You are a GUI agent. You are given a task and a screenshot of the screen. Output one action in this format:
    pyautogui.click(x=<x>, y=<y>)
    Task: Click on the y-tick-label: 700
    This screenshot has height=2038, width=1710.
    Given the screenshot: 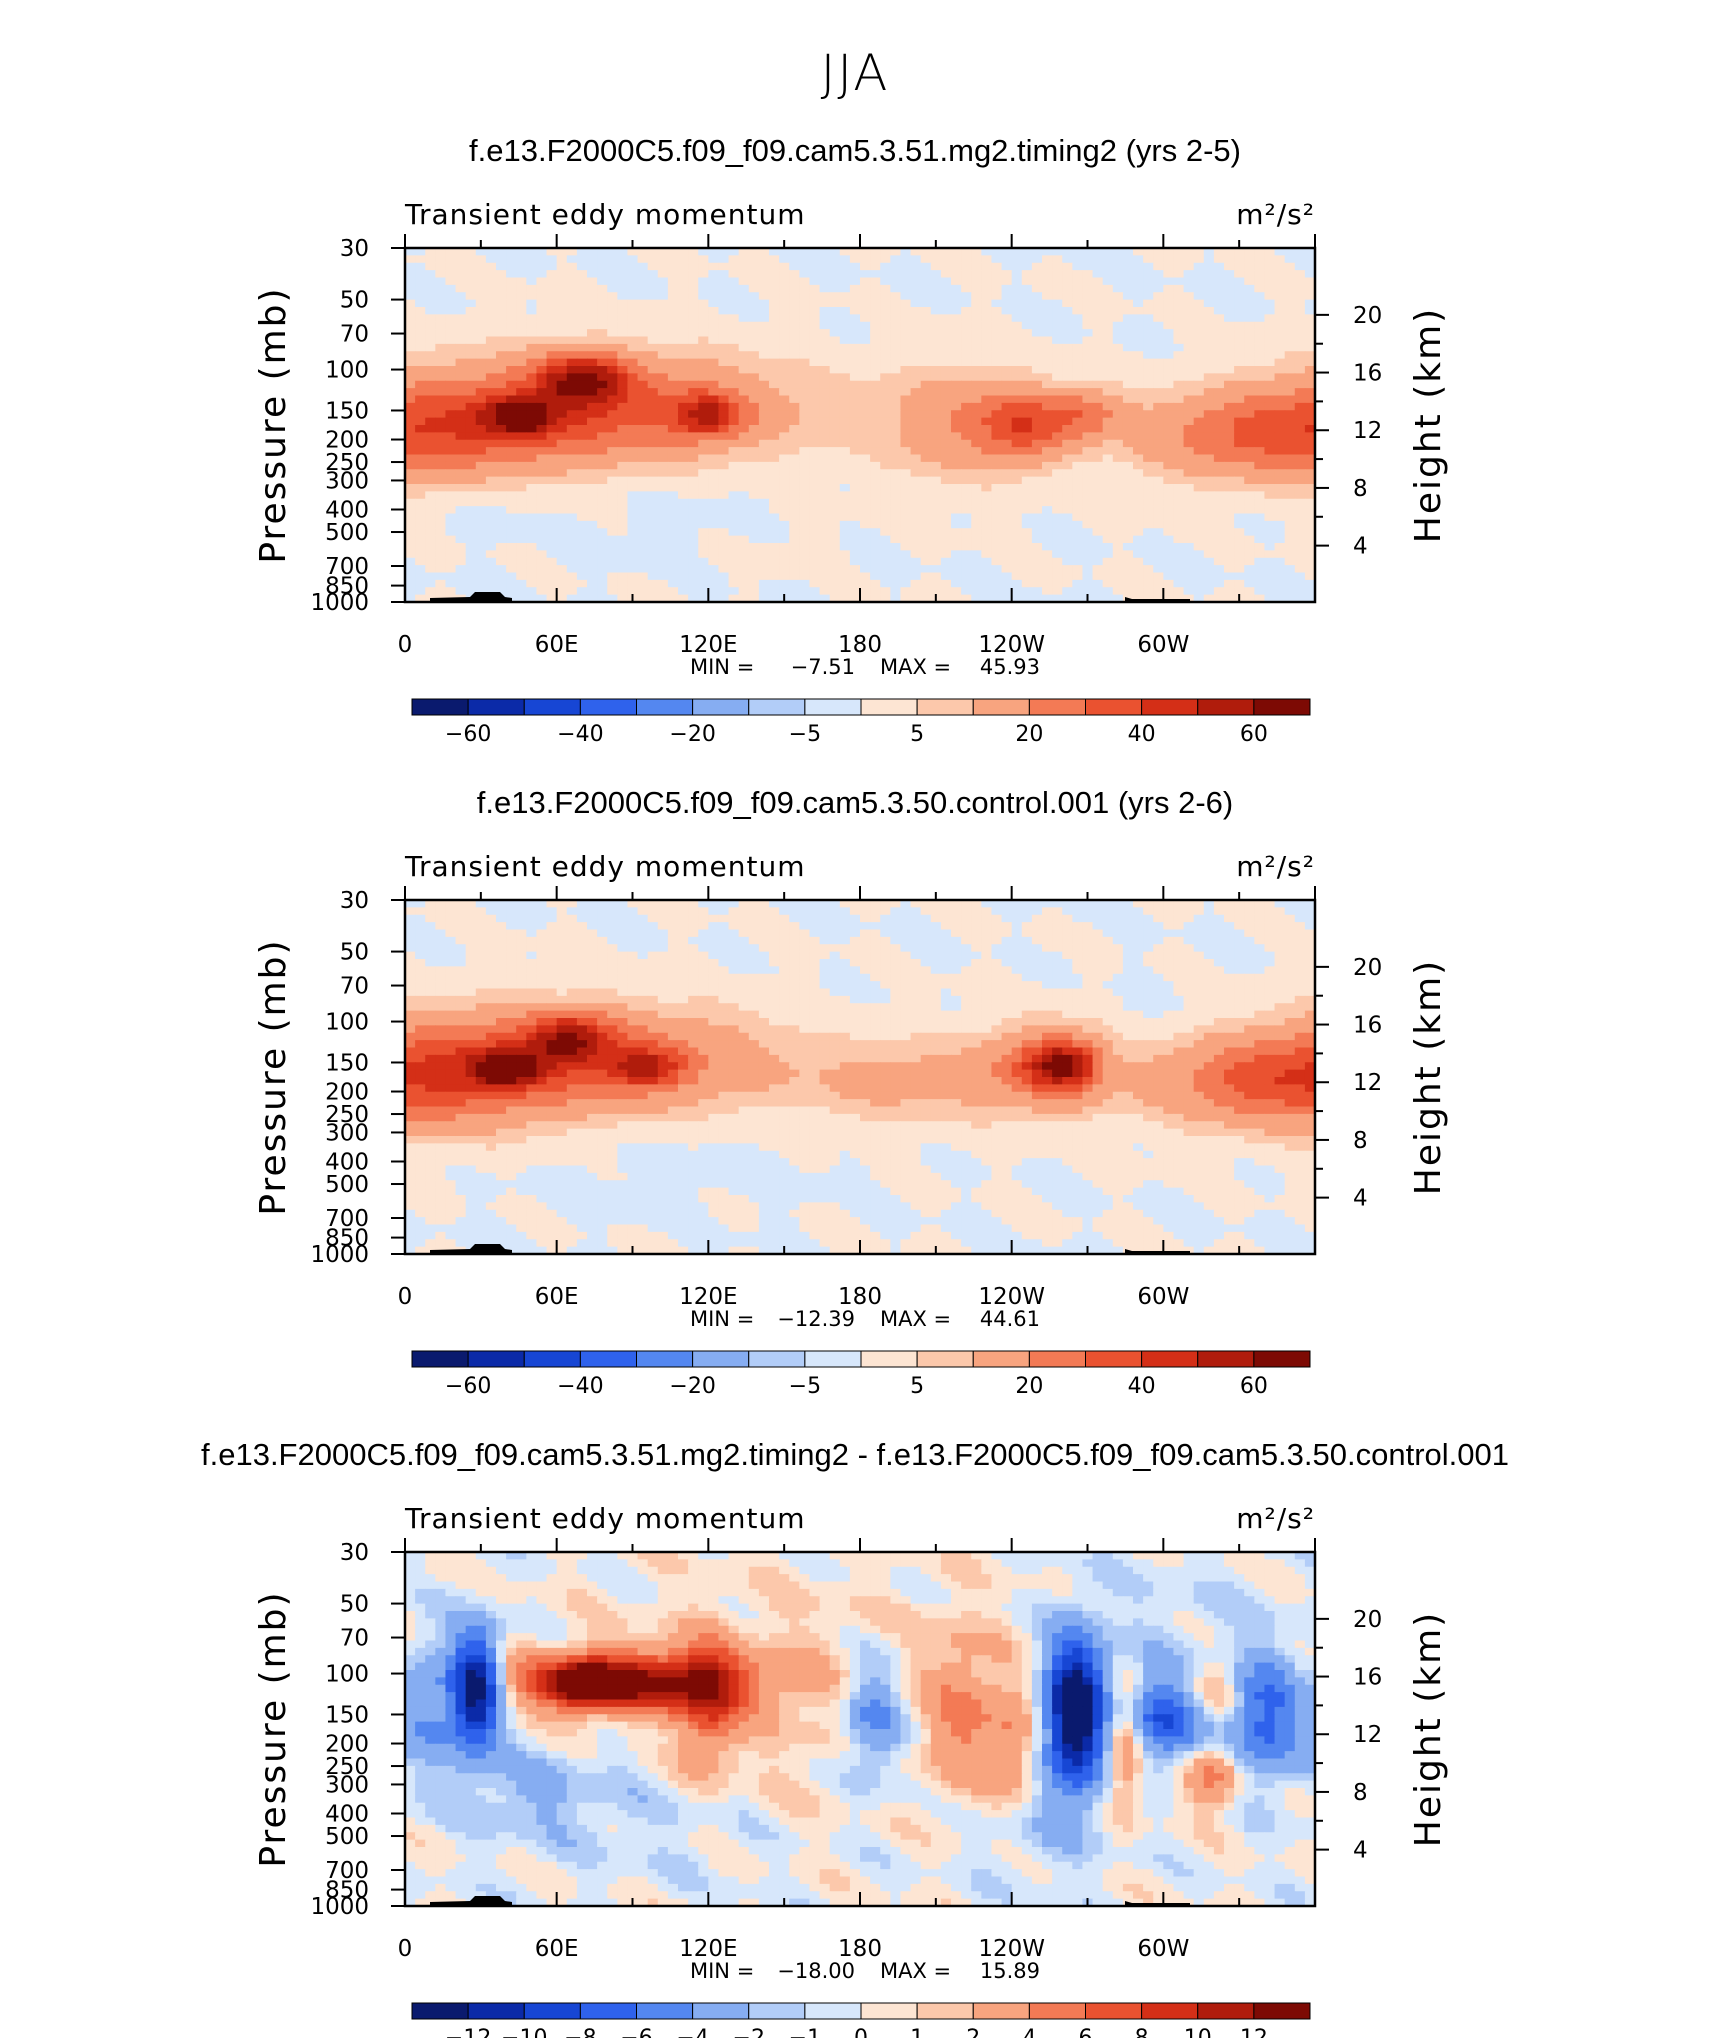 What is the action you would take?
    pyautogui.click(x=347, y=567)
    